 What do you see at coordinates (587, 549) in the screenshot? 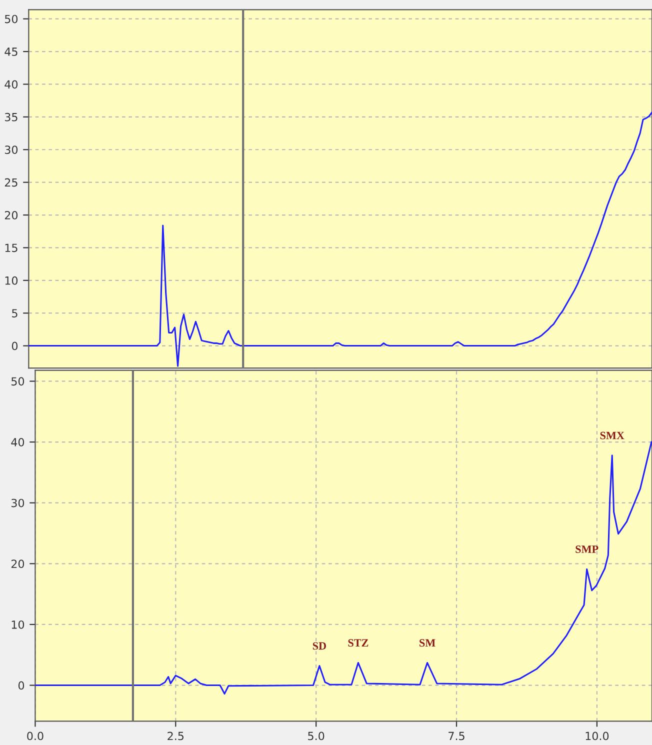
I see `annotation: SMP` at bounding box center [587, 549].